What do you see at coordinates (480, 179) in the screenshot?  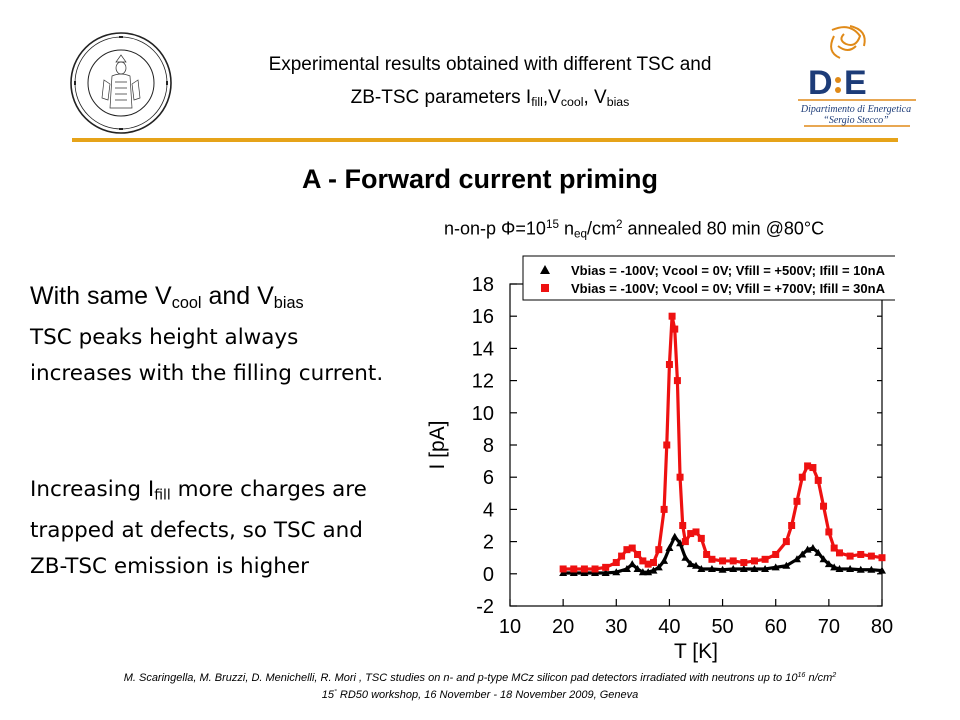 I see `section-title: A - Forward current priming` at bounding box center [480, 179].